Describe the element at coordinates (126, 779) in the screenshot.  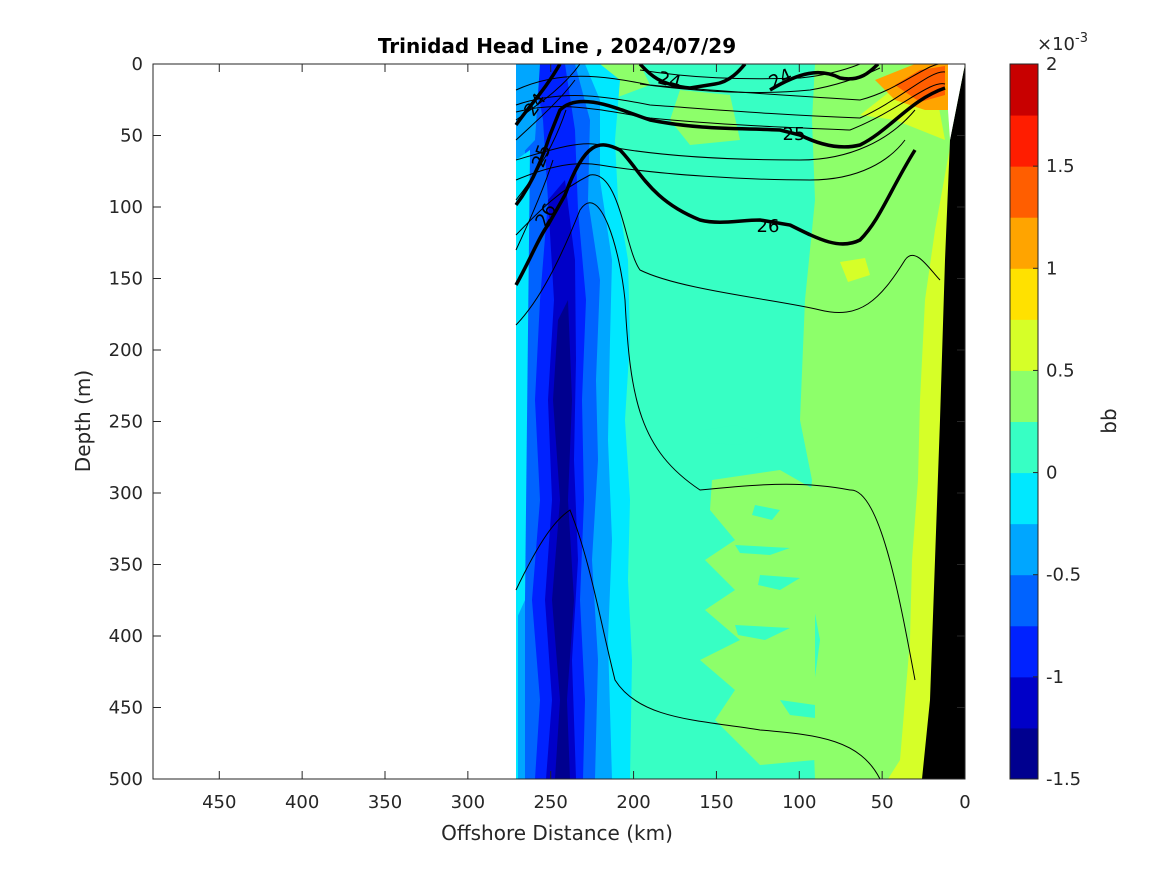
I see `y-tick-label: 500` at that location.